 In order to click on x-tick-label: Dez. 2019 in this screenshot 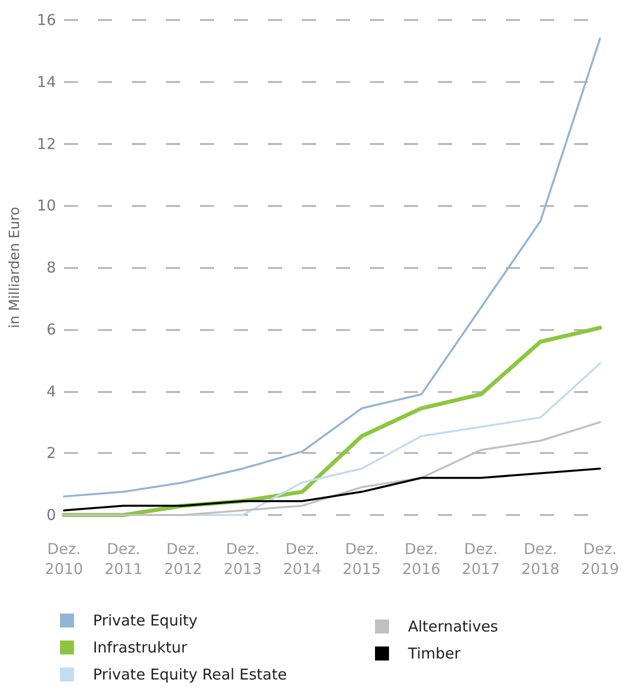, I will do `click(600, 559)`.